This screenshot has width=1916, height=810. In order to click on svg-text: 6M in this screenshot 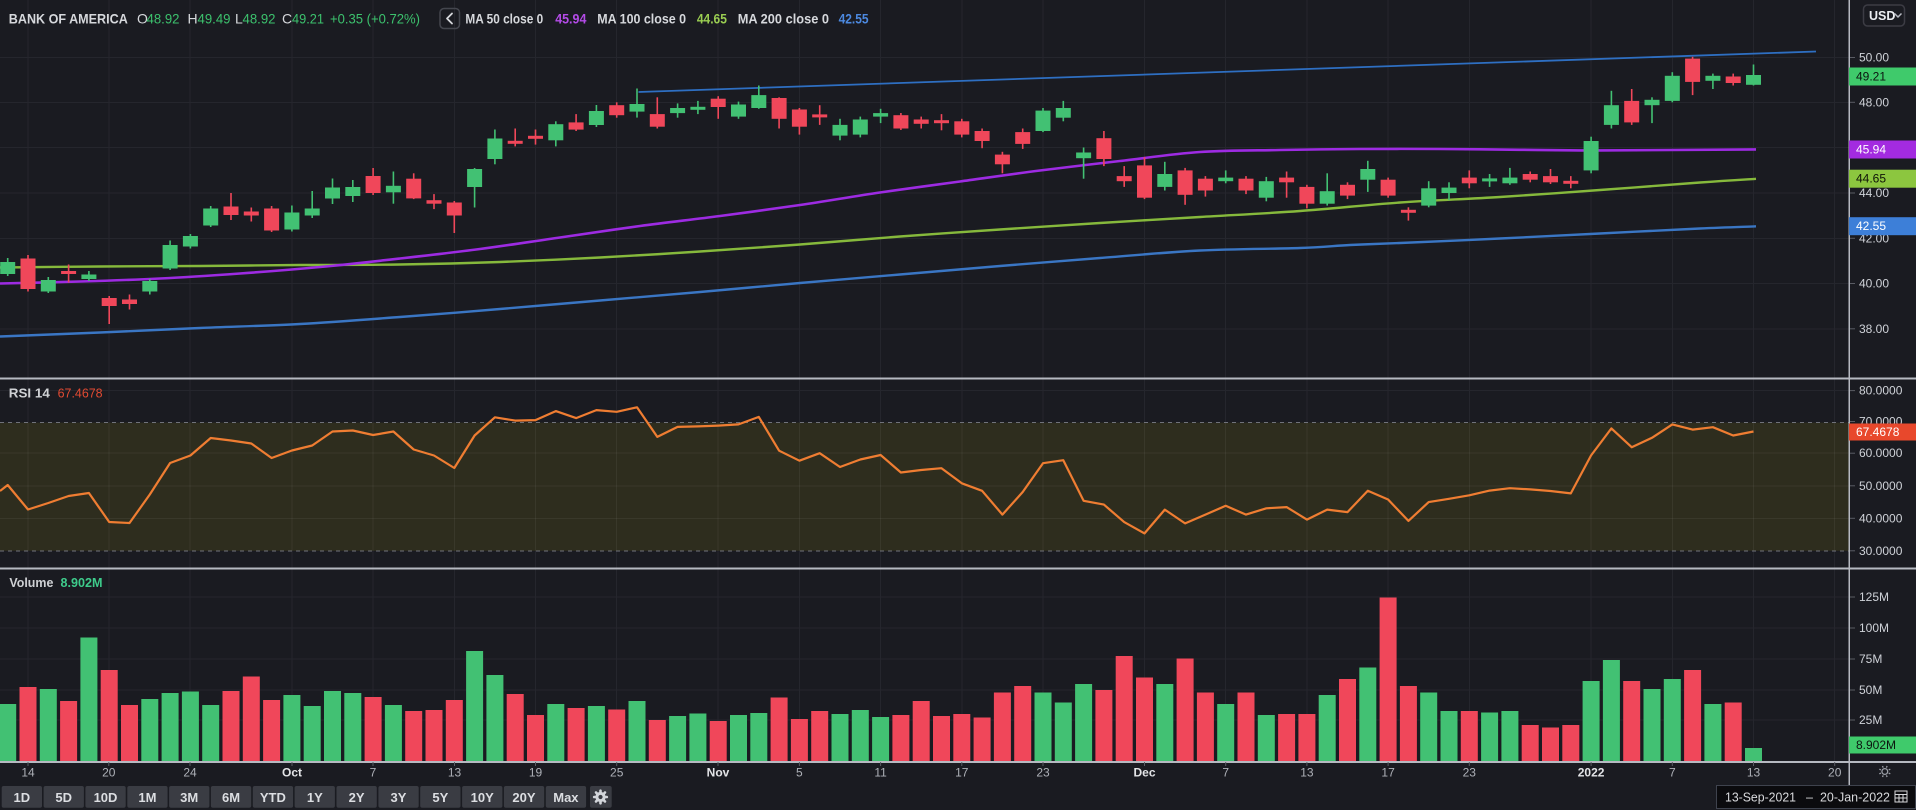, I will do `click(231, 797)`.